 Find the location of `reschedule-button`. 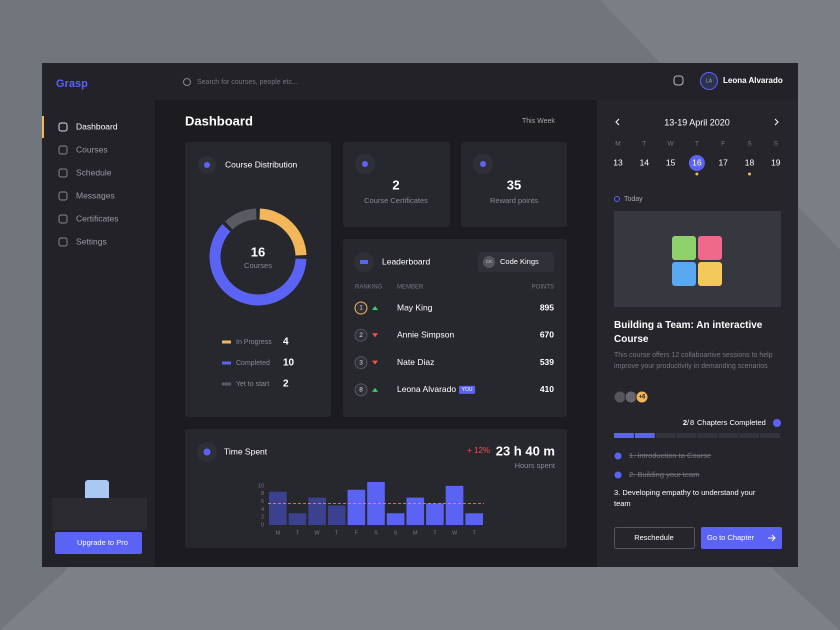

reschedule-button is located at coordinates (654, 538).